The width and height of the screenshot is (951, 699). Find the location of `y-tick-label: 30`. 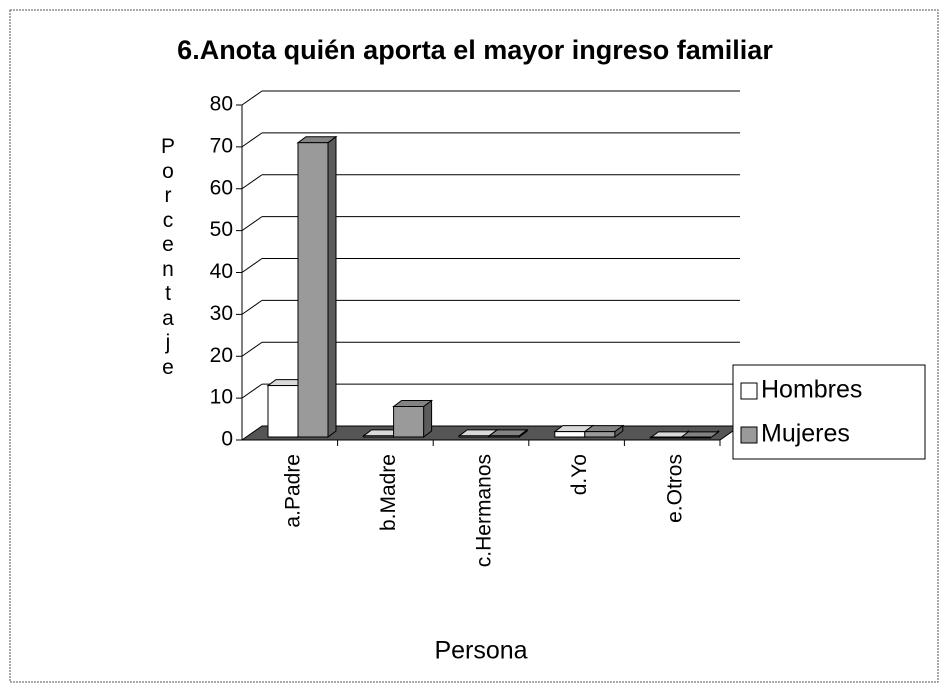

y-tick-label: 30 is located at coordinates (221, 313).